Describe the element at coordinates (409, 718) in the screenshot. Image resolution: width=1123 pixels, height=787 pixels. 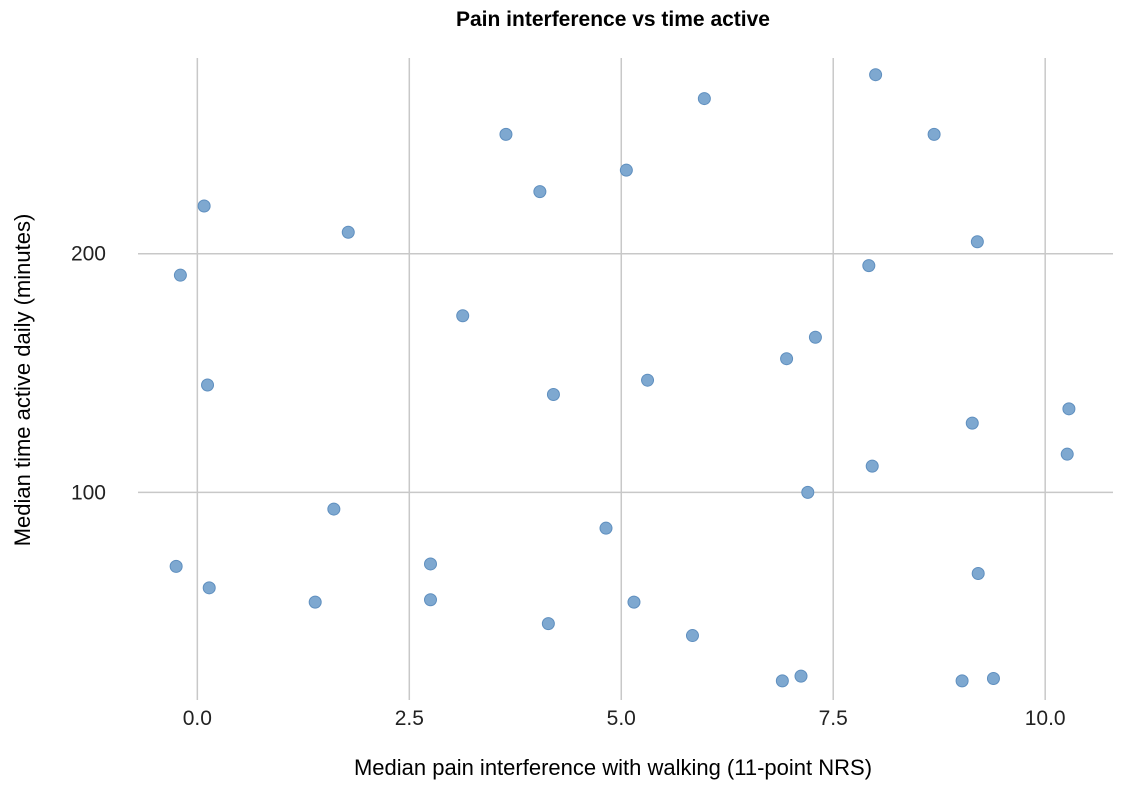
I see `x-tick-label: 2.5` at that location.